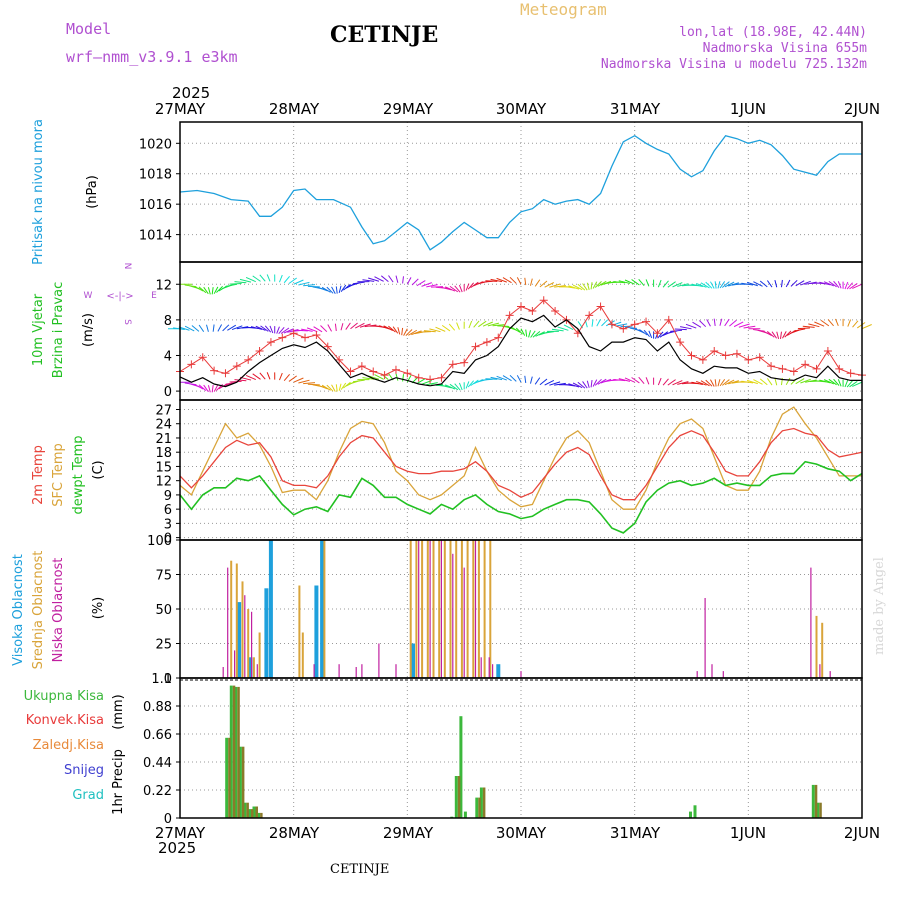  I want to click on y-tick-label: 0, so click(168, 679).